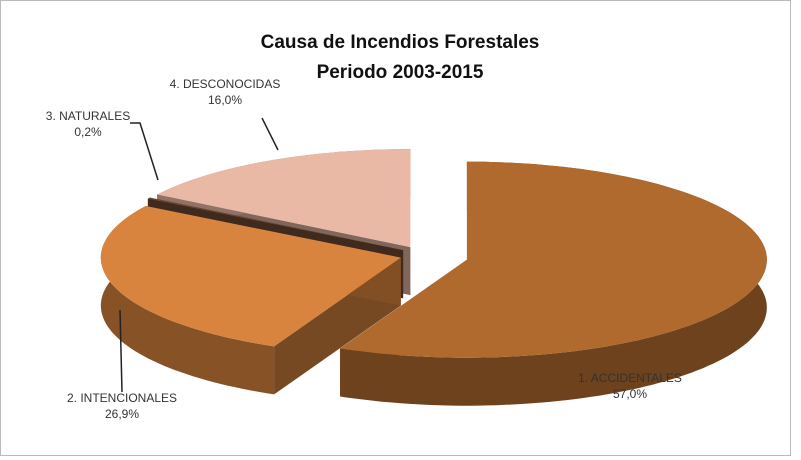 The height and width of the screenshot is (460, 801). What do you see at coordinates (225, 84) in the screenshot?
I see `category-label: 4. DESCONOCIDAS` at bounding box center [225, 84].